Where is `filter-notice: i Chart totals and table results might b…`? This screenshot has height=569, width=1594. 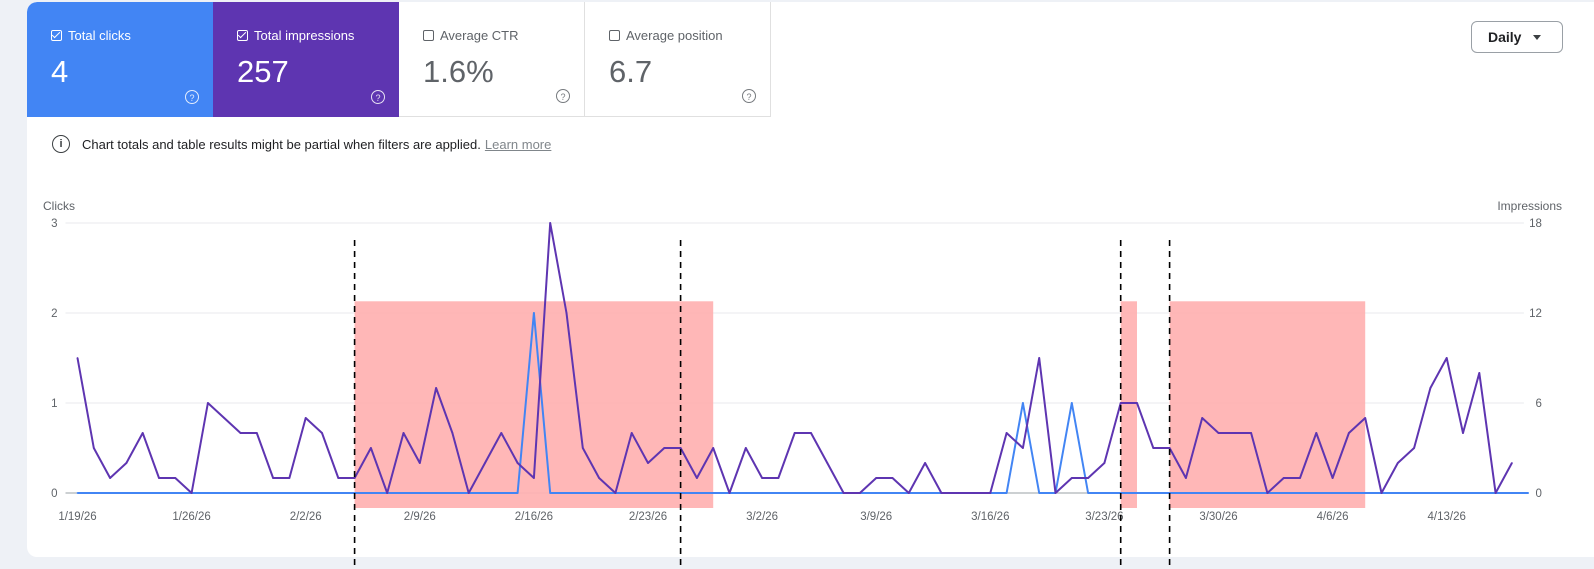 filter-notice: i Chart totals and table results might b… is located at coordinates (301, 144).